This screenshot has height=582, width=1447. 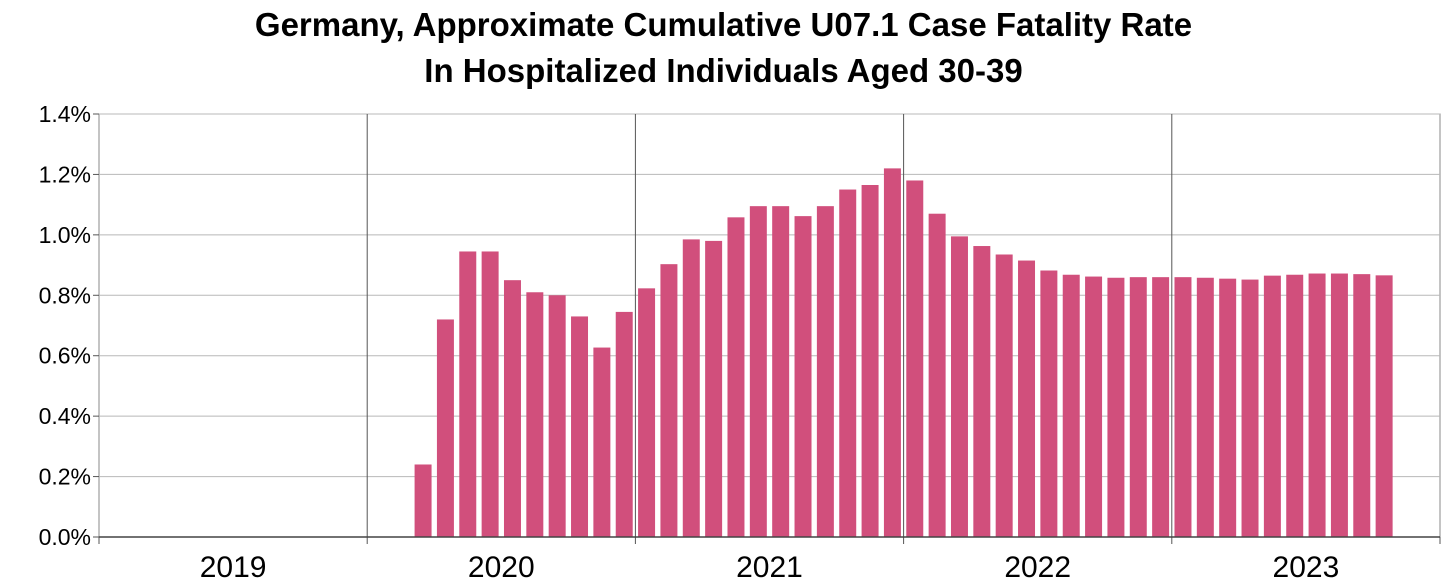 What do you see at coordinates (65, 537) in the screenshot?
I see `y-tick-label: 0.0%` at bounding box center [65, 537].